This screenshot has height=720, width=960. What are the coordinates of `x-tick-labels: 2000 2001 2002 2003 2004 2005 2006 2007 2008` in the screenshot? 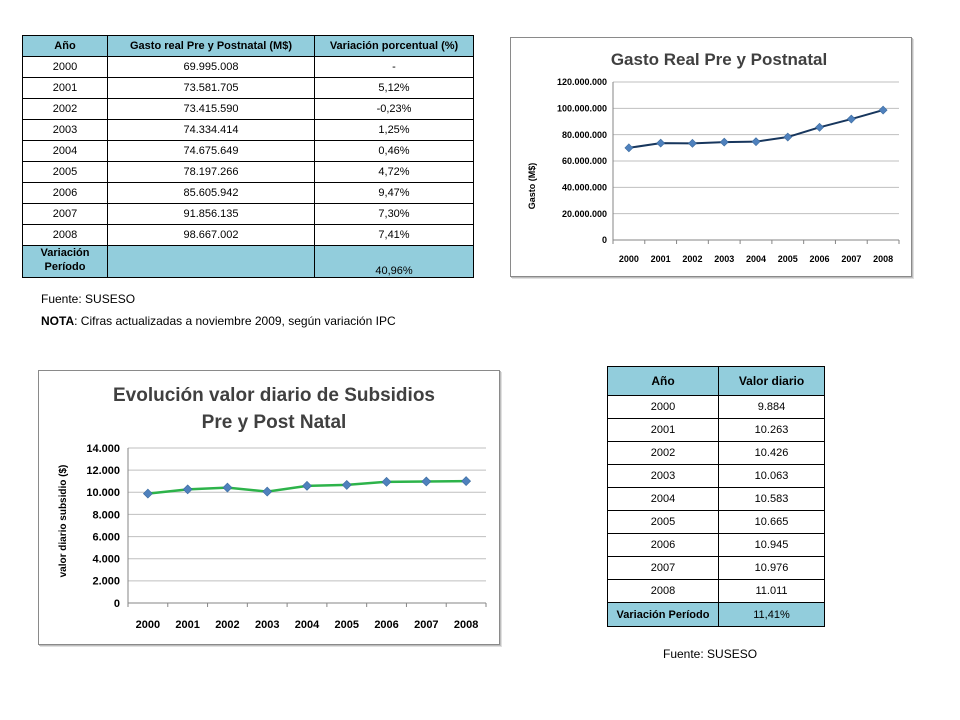 It's located at (756, 259).